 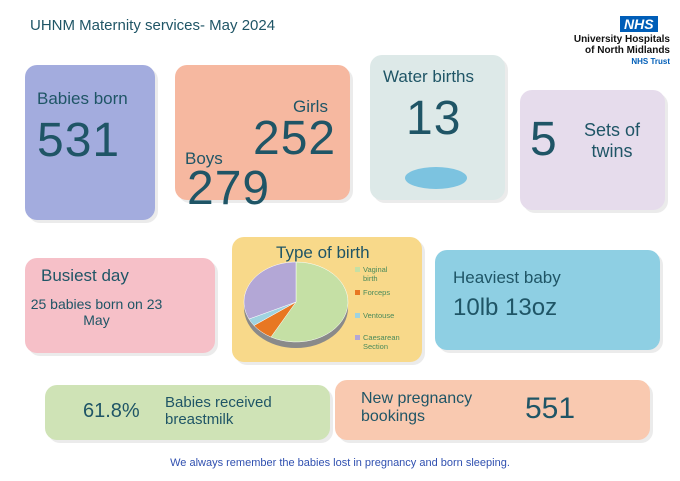 I want to click on water-births-tile: Water births 13, so click(x=437, y=127).